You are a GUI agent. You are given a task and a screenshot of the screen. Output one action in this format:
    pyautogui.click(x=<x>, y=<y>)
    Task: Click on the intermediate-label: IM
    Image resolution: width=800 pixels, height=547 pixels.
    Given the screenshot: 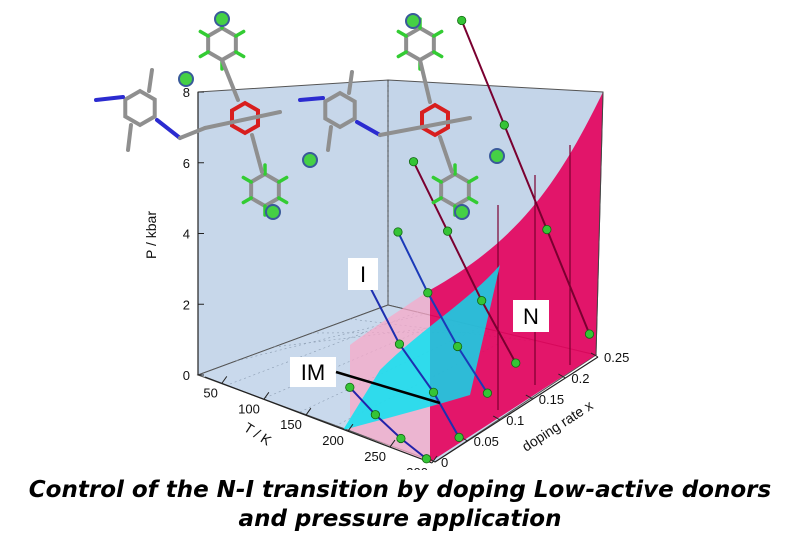 What is the action you would take?
    pyautogui.click(x=313, y=372)
    